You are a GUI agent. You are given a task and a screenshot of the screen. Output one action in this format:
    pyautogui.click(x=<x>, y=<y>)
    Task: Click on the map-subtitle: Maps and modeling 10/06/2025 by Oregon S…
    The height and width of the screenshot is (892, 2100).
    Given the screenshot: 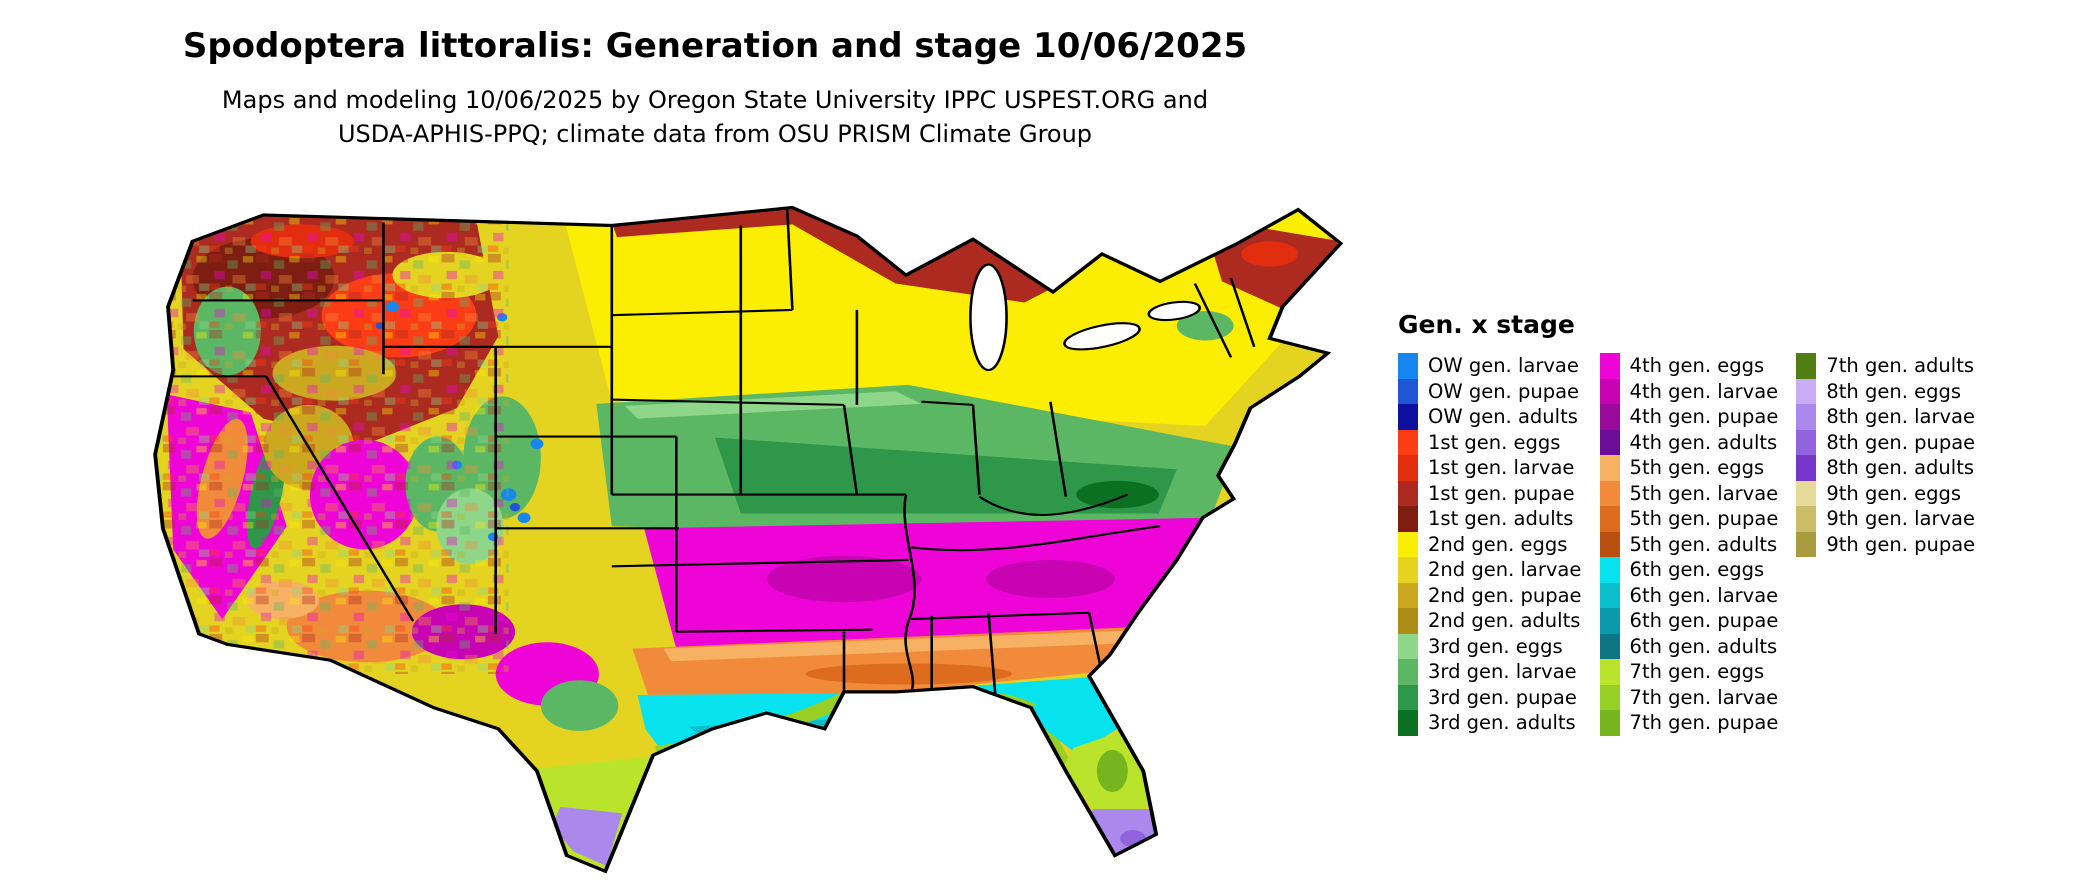 What is the action you would take?
    pyautogui.click(x=715, y=117)
    